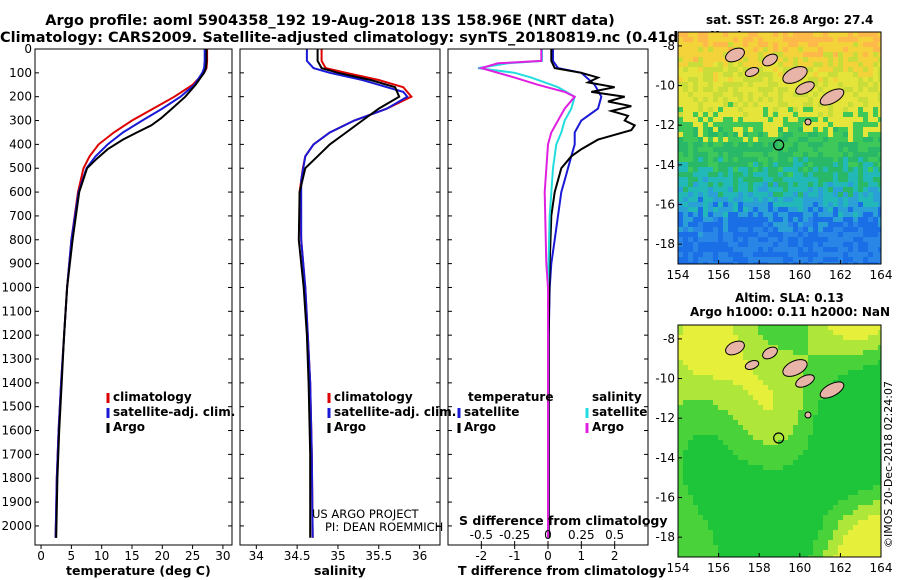 The width and height of the screenshot is (900, 580). Describe the element at coordinates (779, 438) in the screenshot. I see `sla_map-profile-marker` at that location.